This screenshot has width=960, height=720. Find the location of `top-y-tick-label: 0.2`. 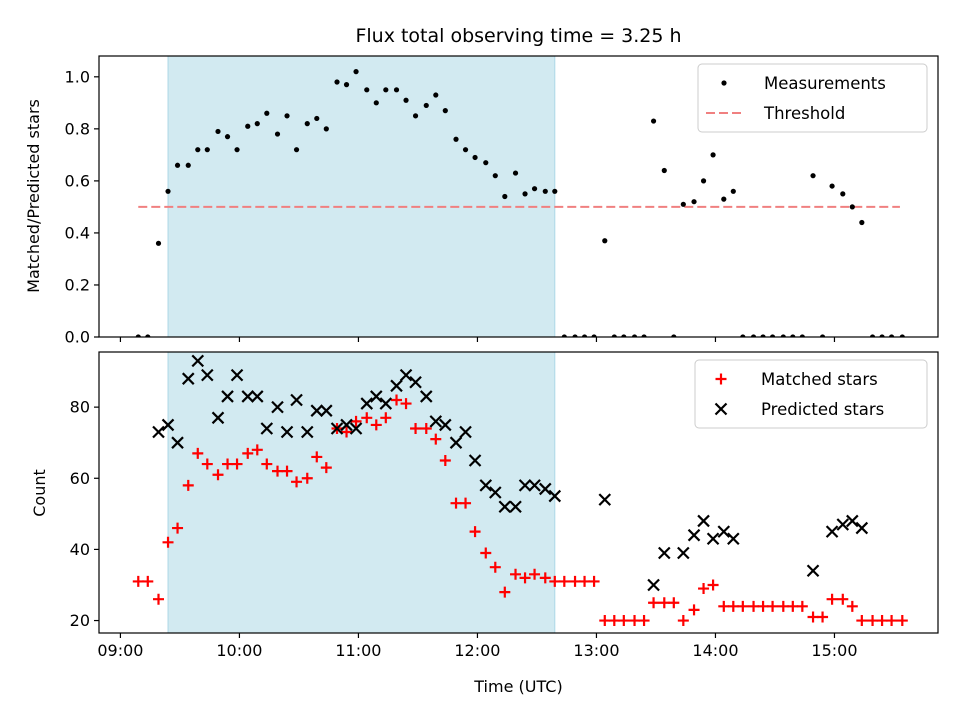

top-y-tick-label: 0.2 is located at coordinates (77, 284).